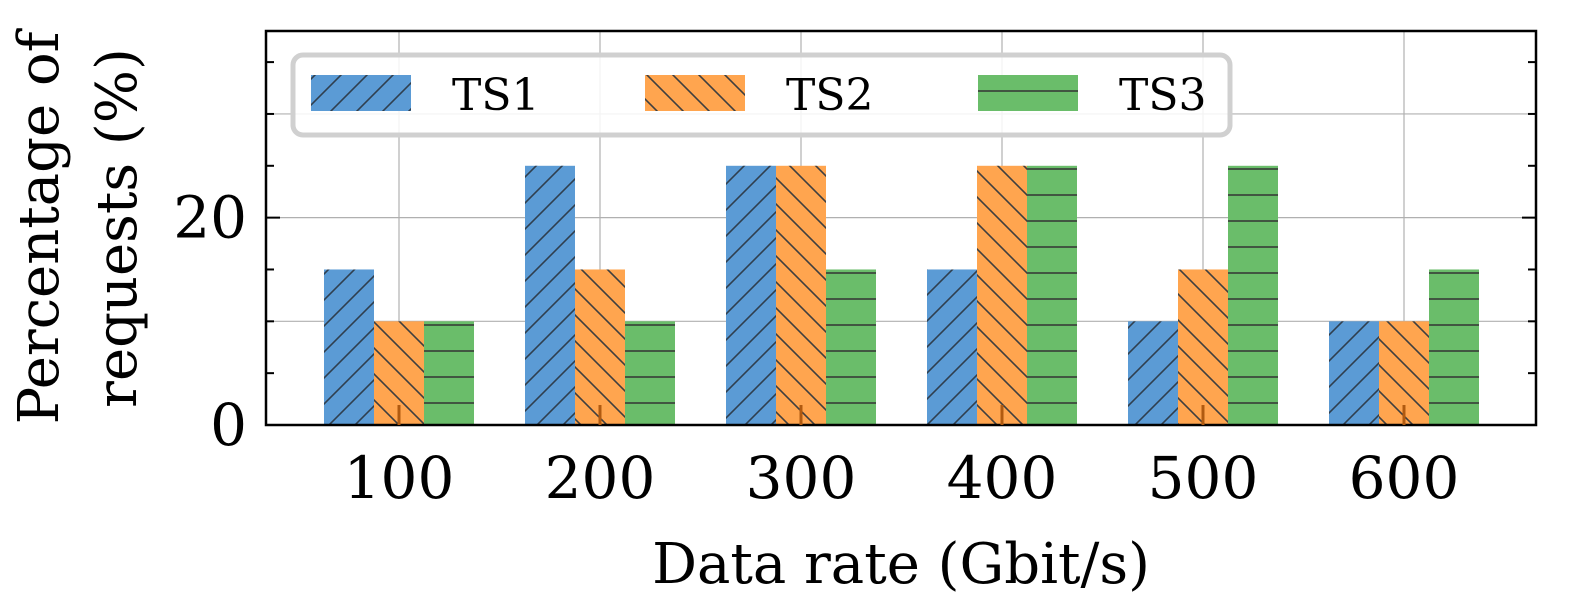 The width and height of the screenshot is (1578, 611). What do you see at coordinates (495, 95) in the screenshot?
I see `legend-label: TS1` at bounding box center [495, 95].